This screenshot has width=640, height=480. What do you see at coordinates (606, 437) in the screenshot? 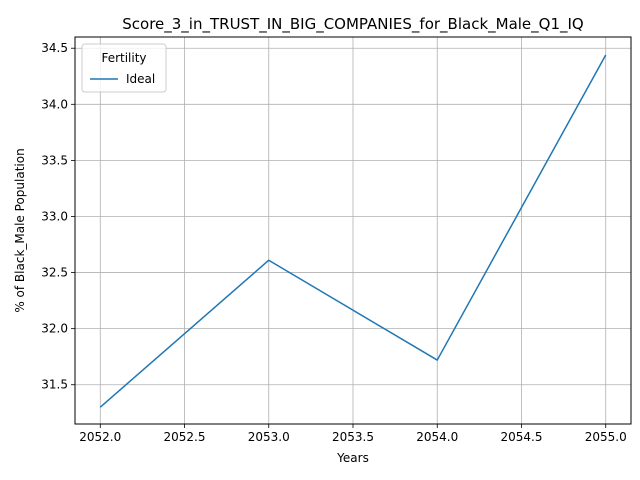
I see `x-tick-label: 2055.0` at bounding box center [606, 437].